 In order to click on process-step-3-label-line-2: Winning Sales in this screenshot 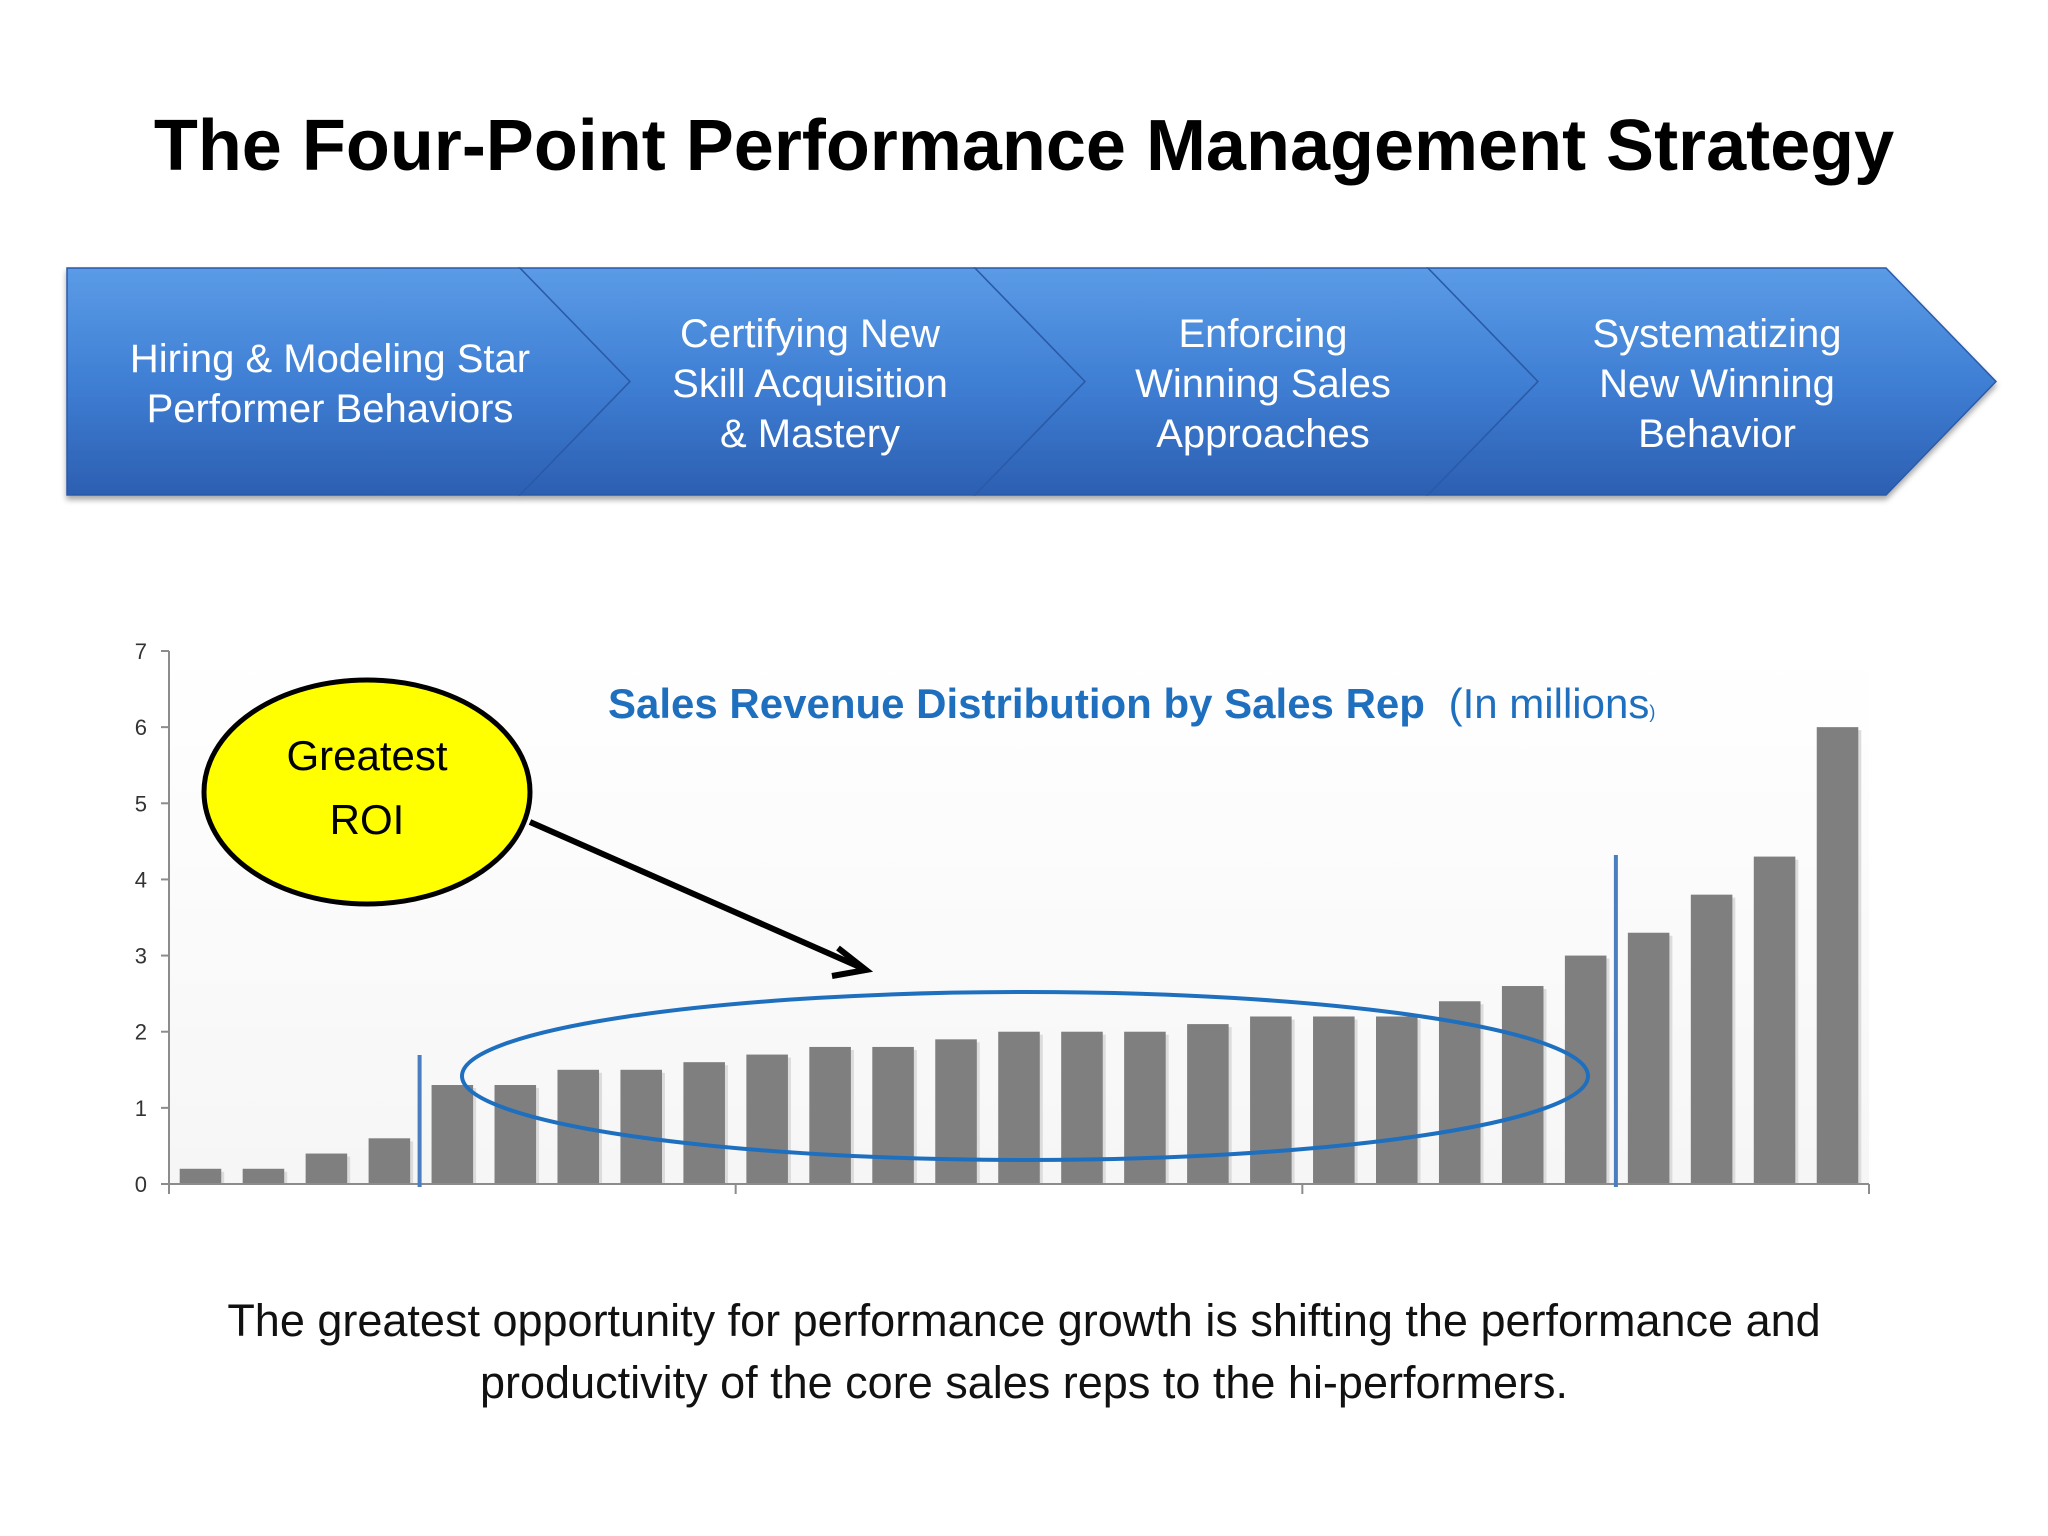, I will do `click(1263, 384)`.